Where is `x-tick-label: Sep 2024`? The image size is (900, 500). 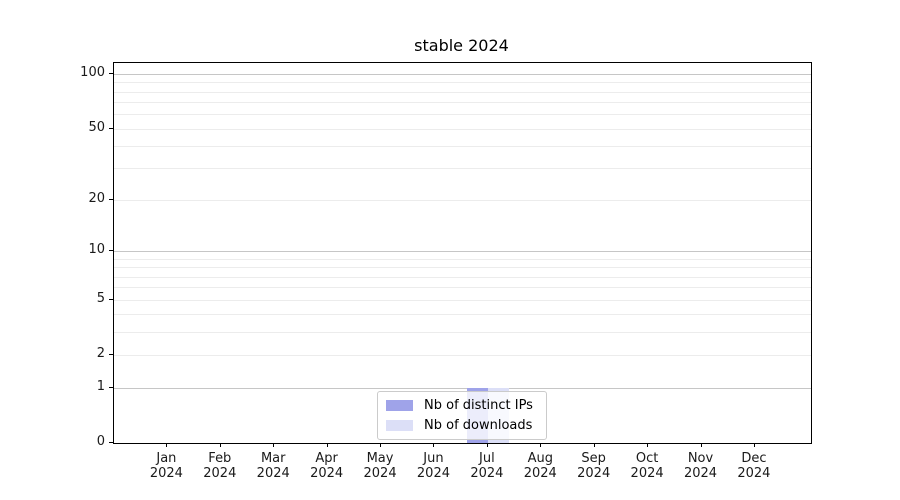
x-tick-label: Sep 2024 is located at coordinates (594, 466).